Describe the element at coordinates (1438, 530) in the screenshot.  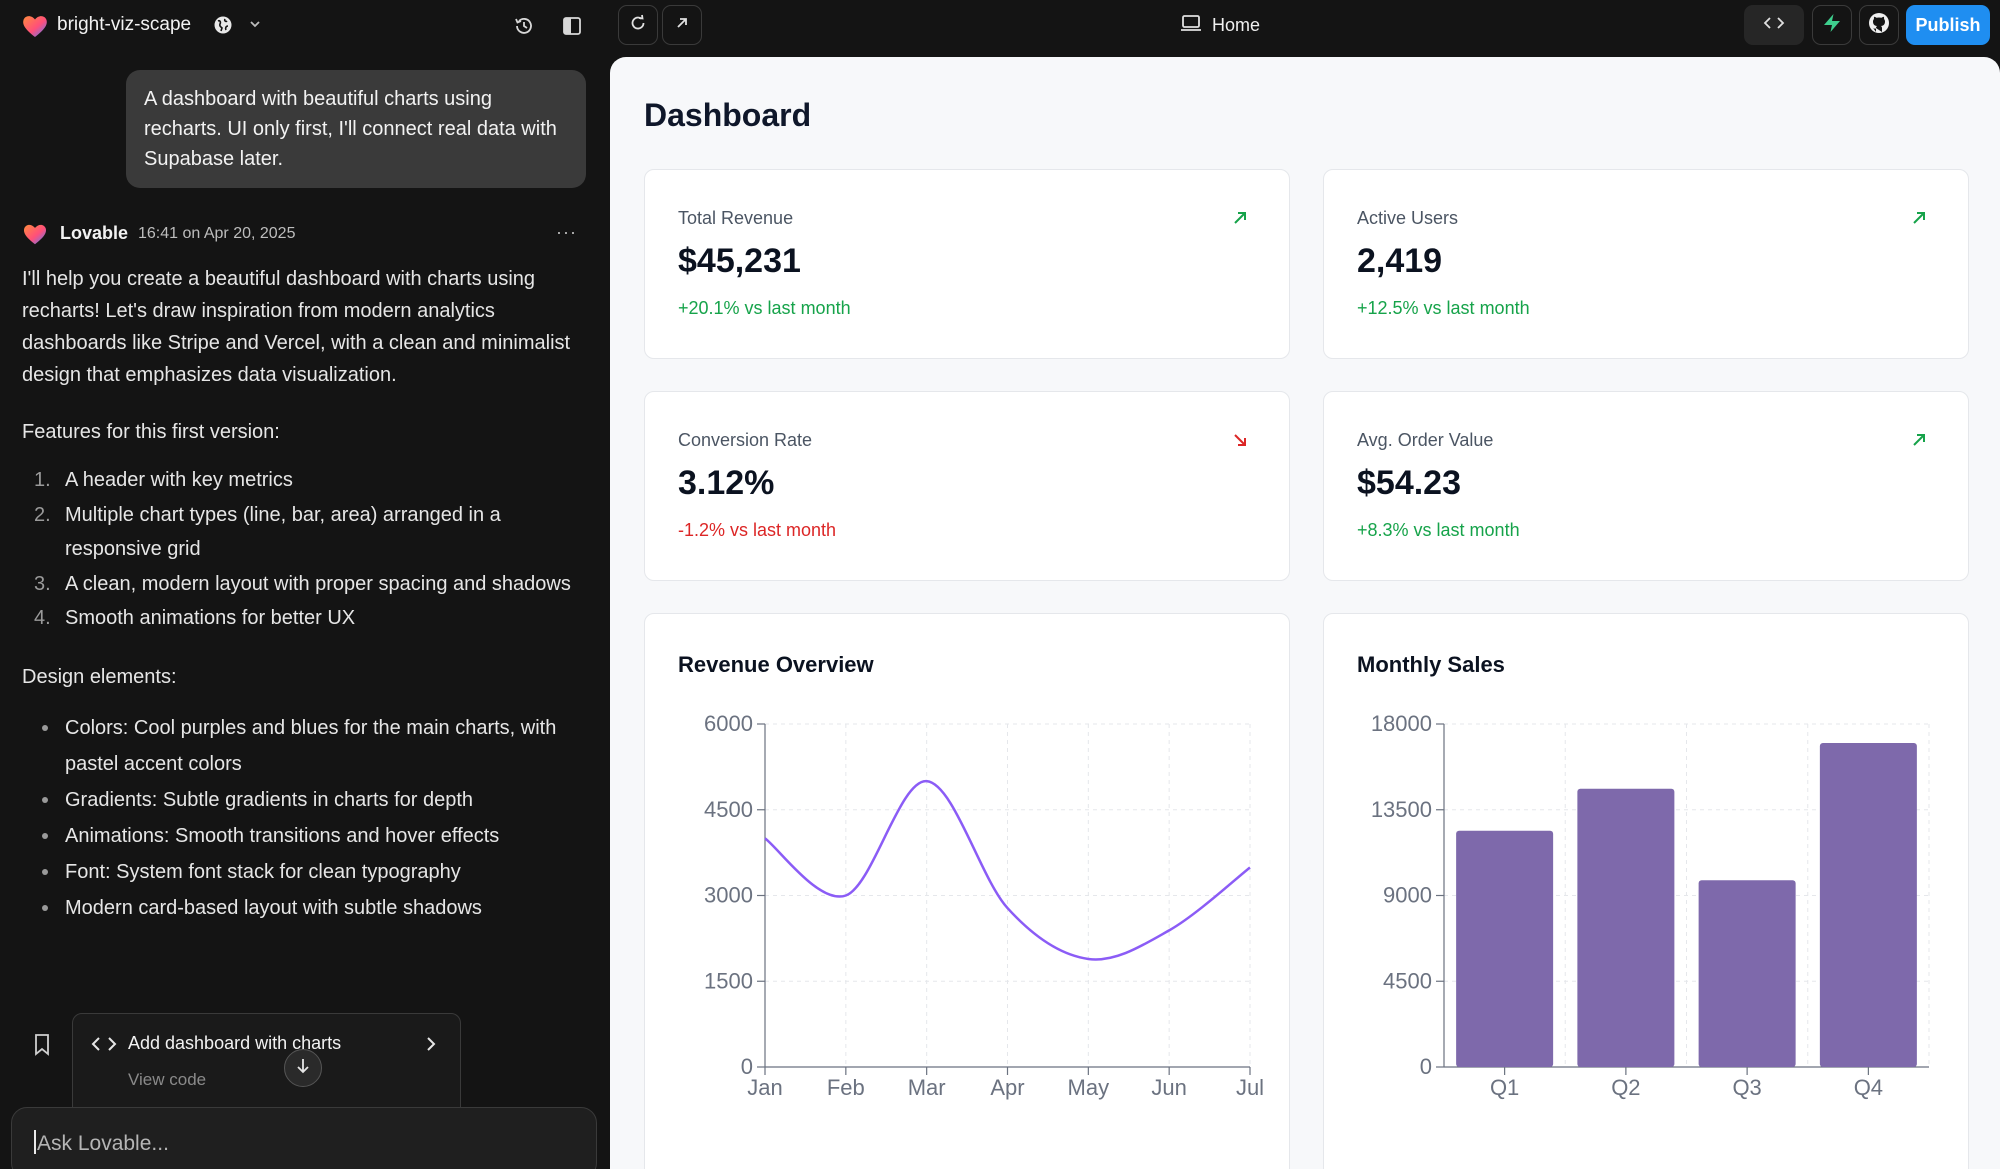
I see `metric-delta: +8.3% vs last month` at that location.